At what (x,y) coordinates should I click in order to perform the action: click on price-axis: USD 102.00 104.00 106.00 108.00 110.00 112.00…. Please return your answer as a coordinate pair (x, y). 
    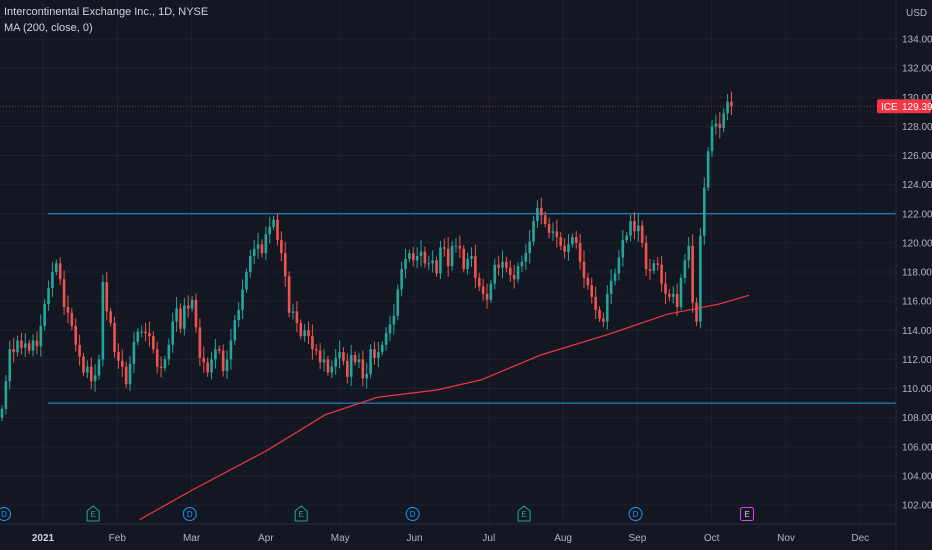
    Looking at the image, I should click on (917, 260).